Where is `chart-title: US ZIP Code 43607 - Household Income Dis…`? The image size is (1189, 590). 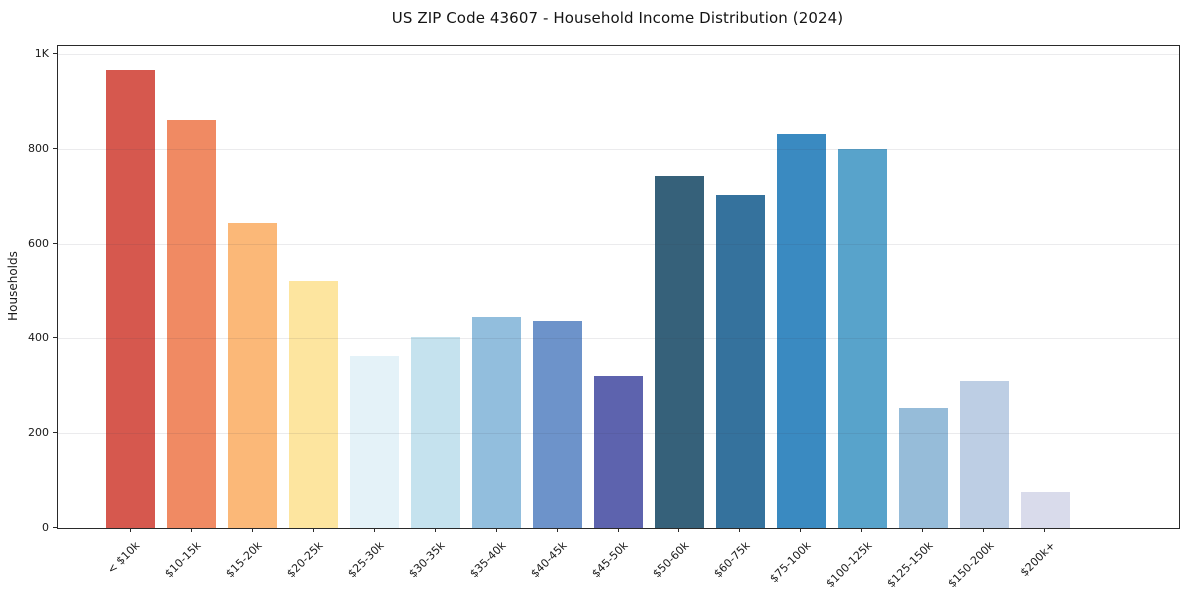 chart-title: US ZIP Code 43607 - Household Income Dis… is located at coordinates (617, 18).